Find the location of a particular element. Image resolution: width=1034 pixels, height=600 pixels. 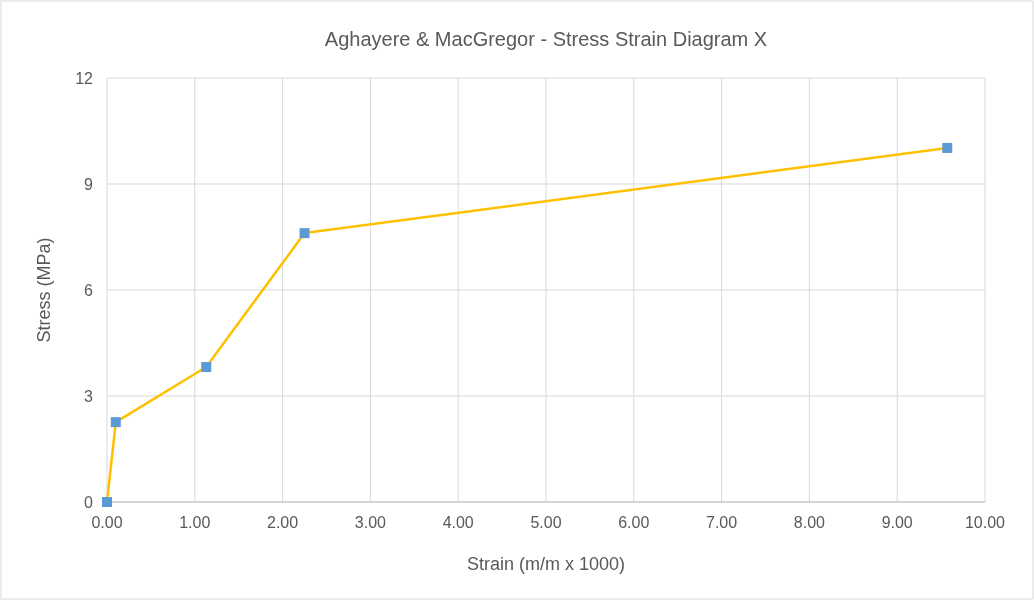

x-tick-label: 4.00 is located at coordinates (458, 522).